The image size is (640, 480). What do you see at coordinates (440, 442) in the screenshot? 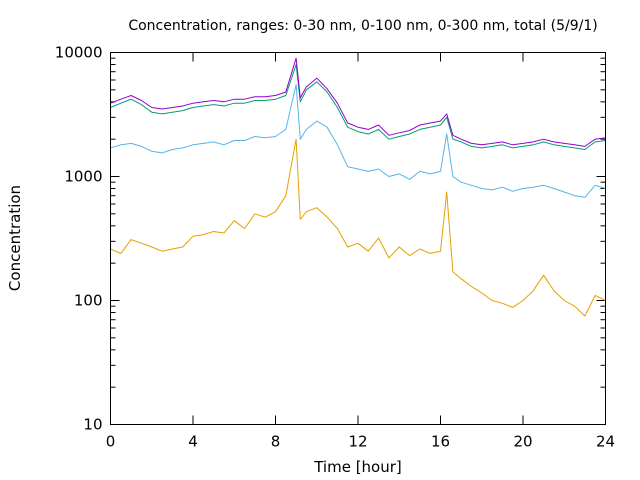
I see `x-tick-label: 16` at bounding box center [440, 442].